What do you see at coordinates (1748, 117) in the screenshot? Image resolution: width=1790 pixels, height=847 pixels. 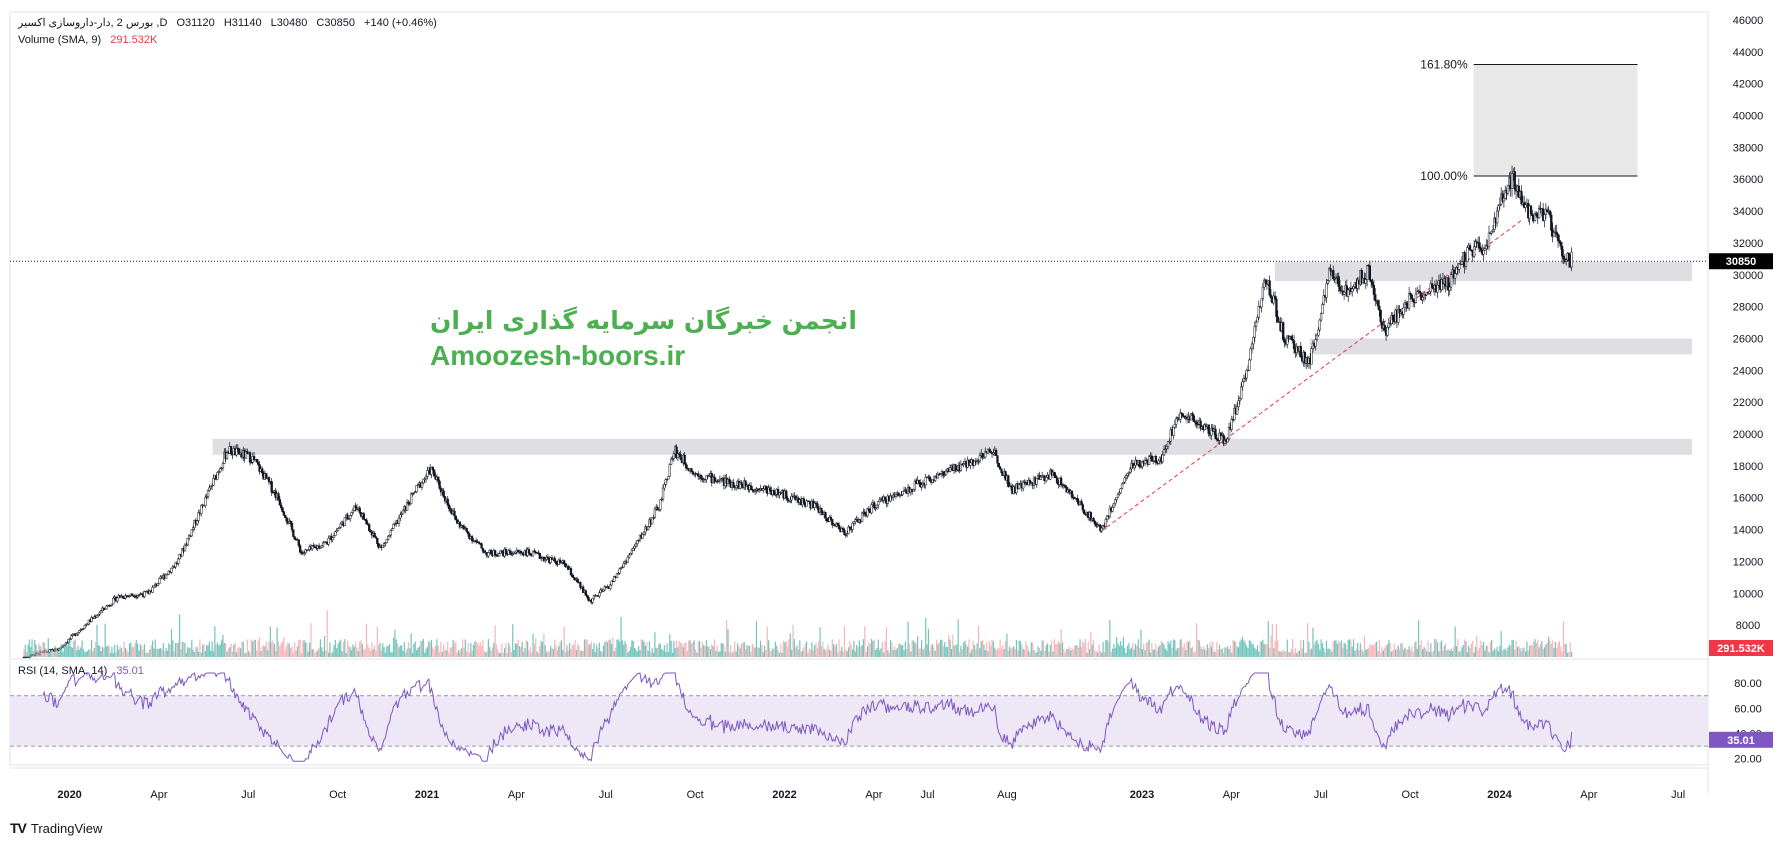 I see `price-tick-label: 40000` at bounding box center [1748, 117].